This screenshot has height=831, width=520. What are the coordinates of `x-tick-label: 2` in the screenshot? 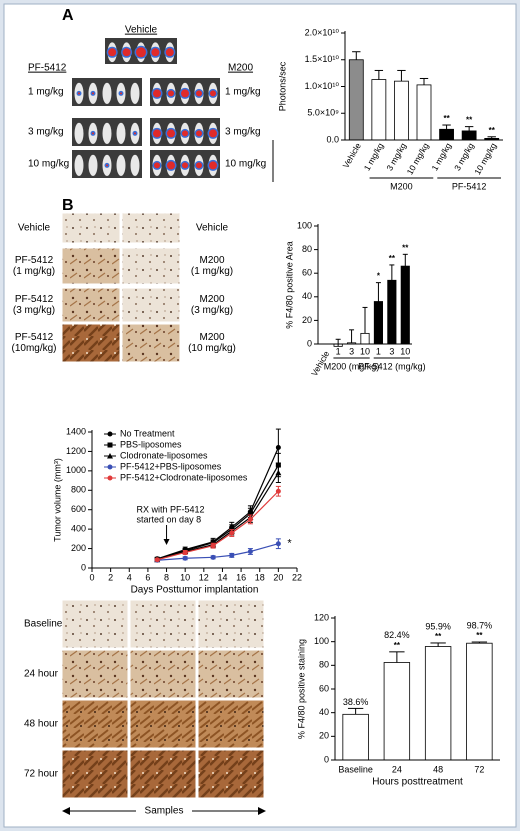 It's located at (110, 577).